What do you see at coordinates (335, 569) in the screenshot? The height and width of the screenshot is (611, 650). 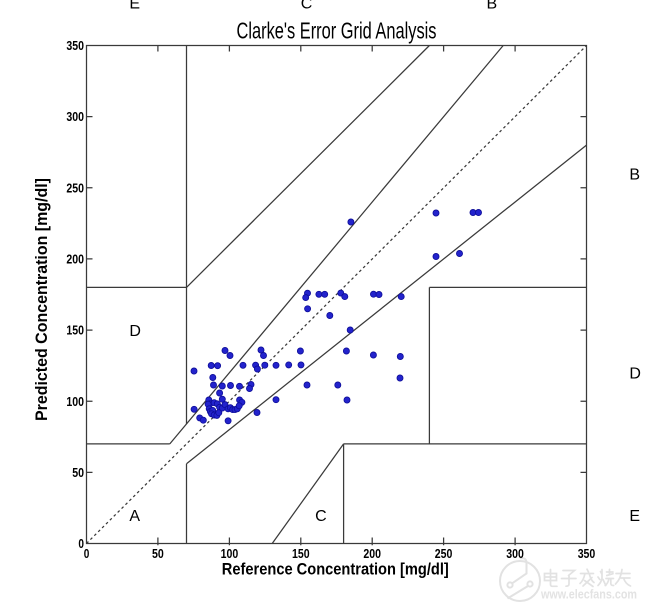 I see `svg-text:Reference Concentration [mg/dl: Reference Concentration [mg/dl]` at bounding box center [335, 569].